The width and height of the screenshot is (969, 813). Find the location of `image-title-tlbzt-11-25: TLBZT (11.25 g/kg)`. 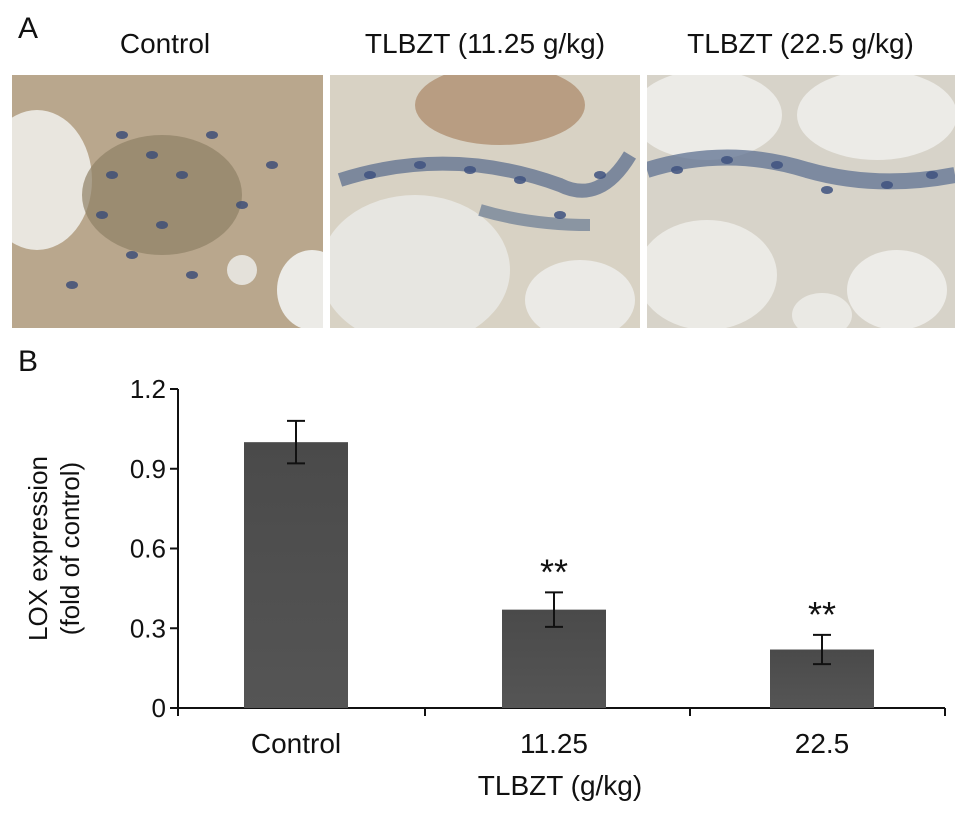

image-title-tlbzt-11-25: TLBZT (11.25 g/kg) is located at coordinates (485, 43).